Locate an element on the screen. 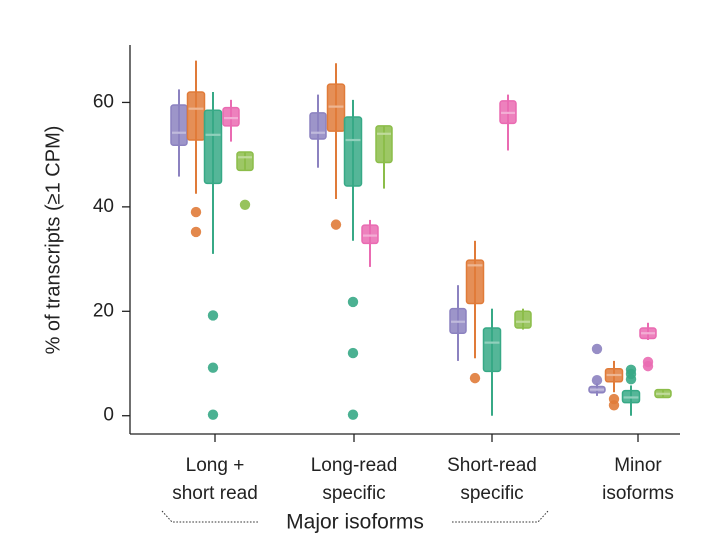 The image size is (701, 549). box-s0-c0 is located at coordinates (179, 133).